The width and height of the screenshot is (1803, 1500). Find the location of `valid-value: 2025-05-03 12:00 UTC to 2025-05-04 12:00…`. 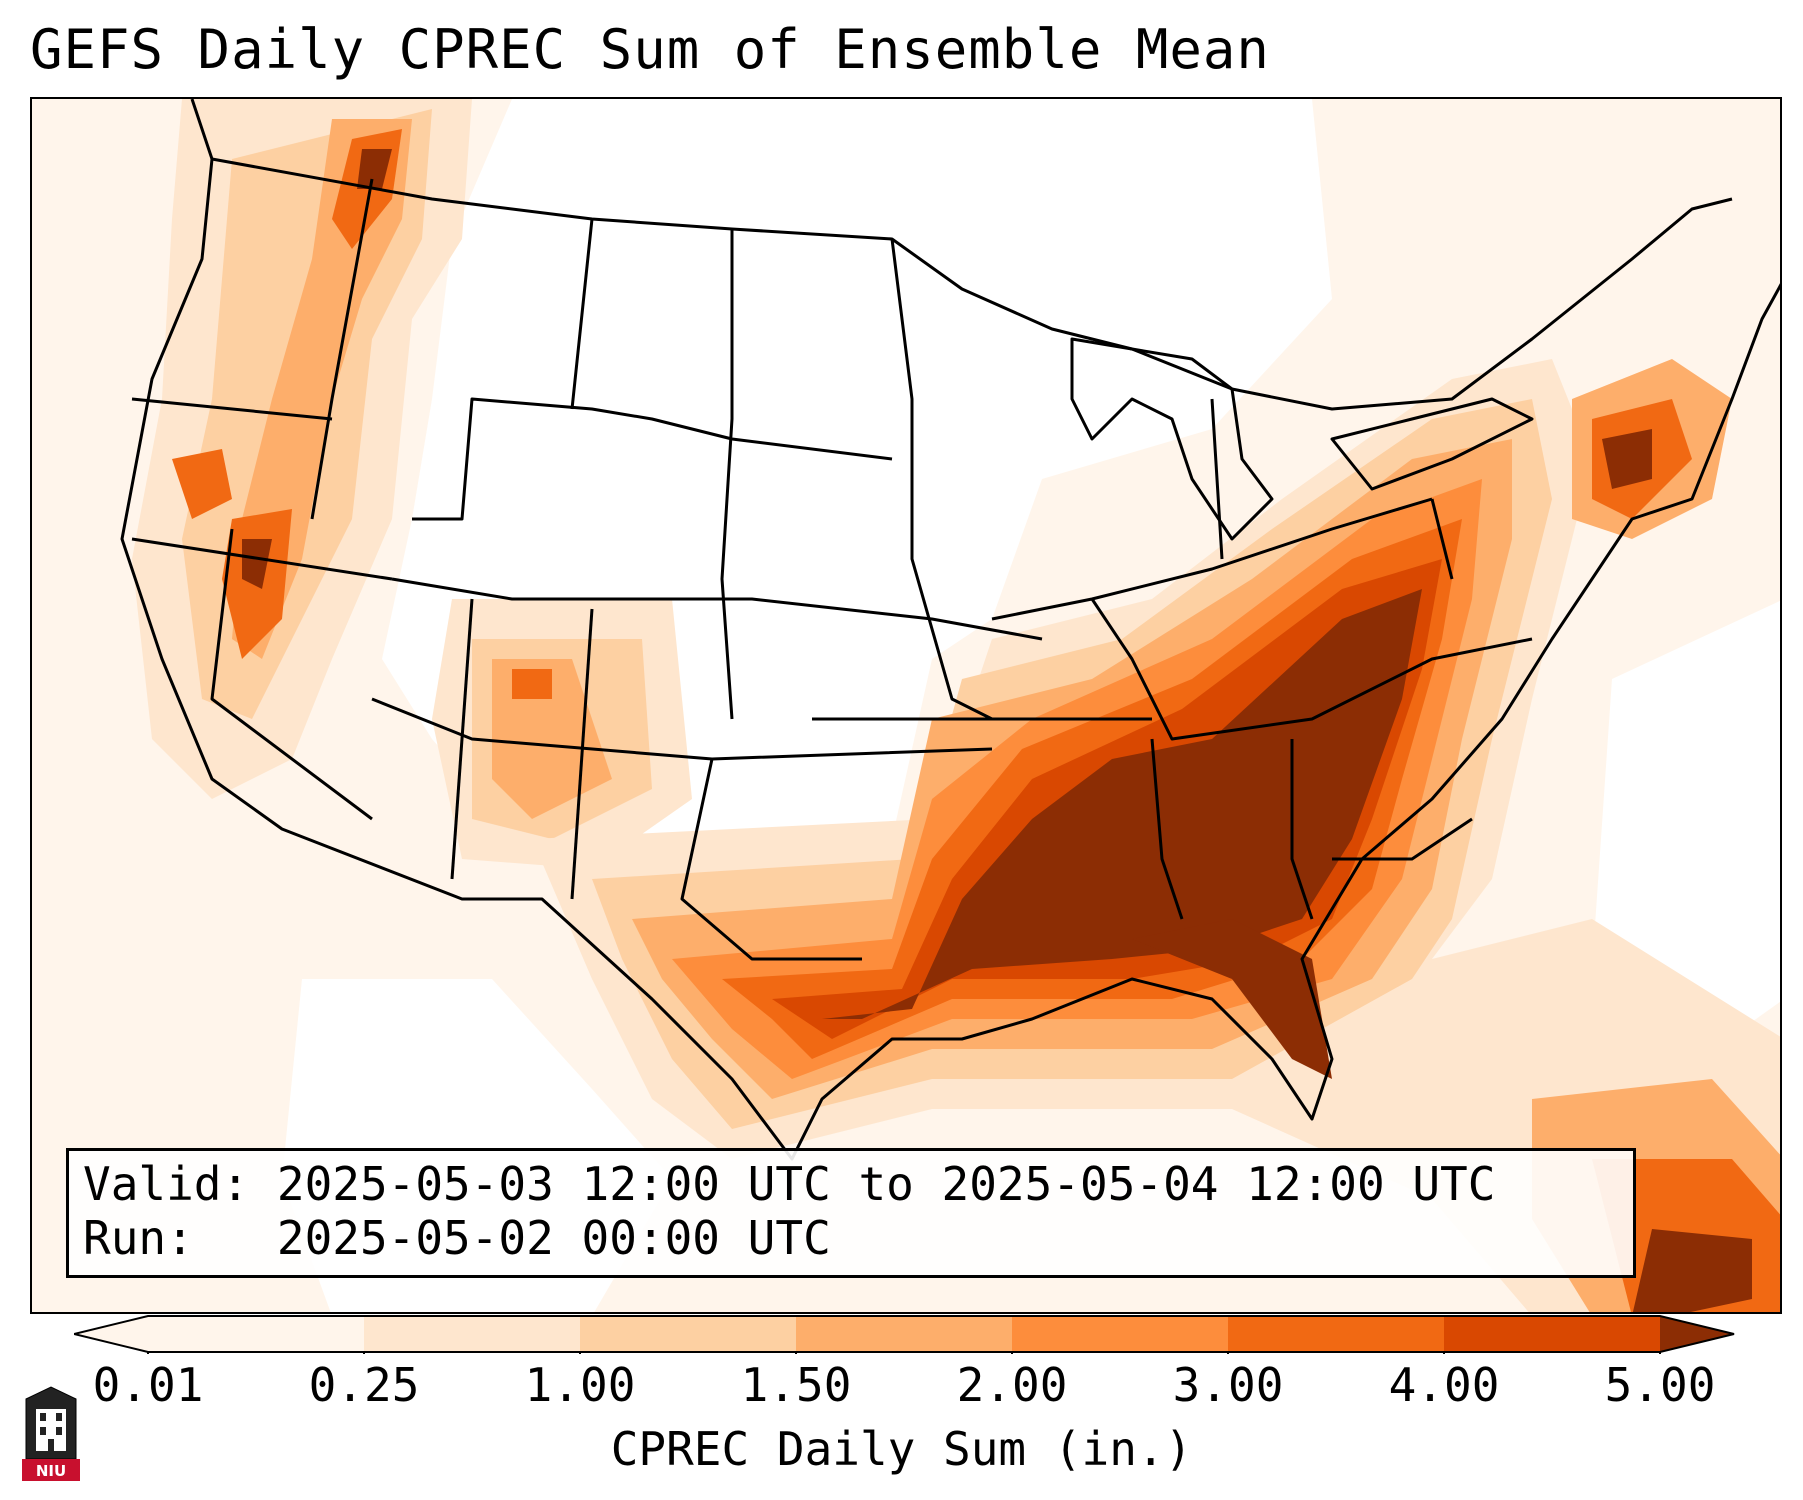

valid-value: 2025-05-03 12:00 UTC to 2025-05-04 12:00… is located at coordinates (886, 1184).